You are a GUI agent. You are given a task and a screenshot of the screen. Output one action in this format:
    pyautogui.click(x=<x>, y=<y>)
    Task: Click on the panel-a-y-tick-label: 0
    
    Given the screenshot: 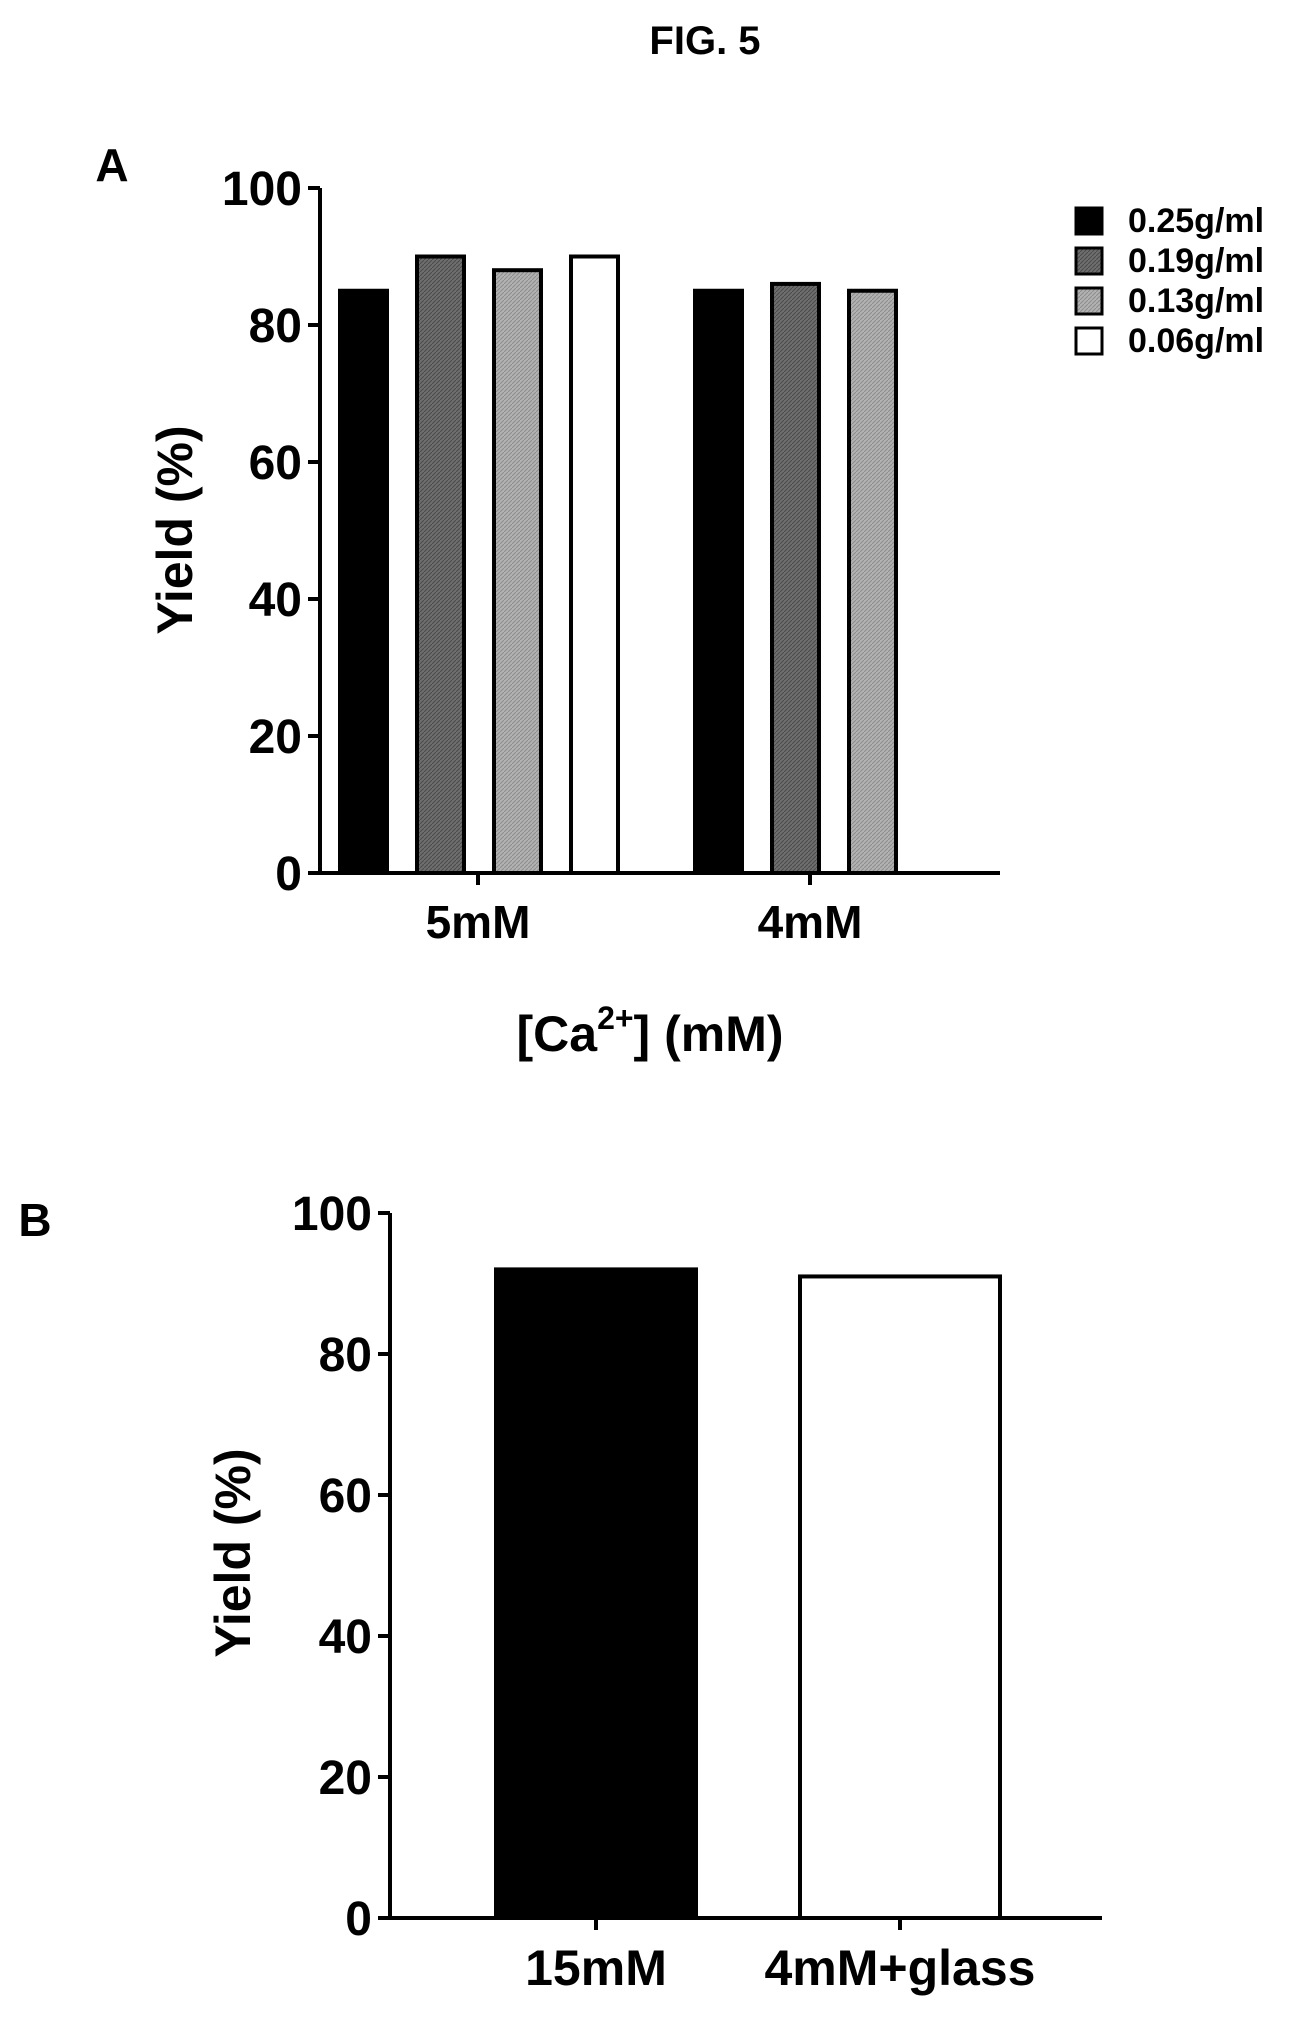 What is the action you would take?
    pyautogui.click(x=288, y=874)
    